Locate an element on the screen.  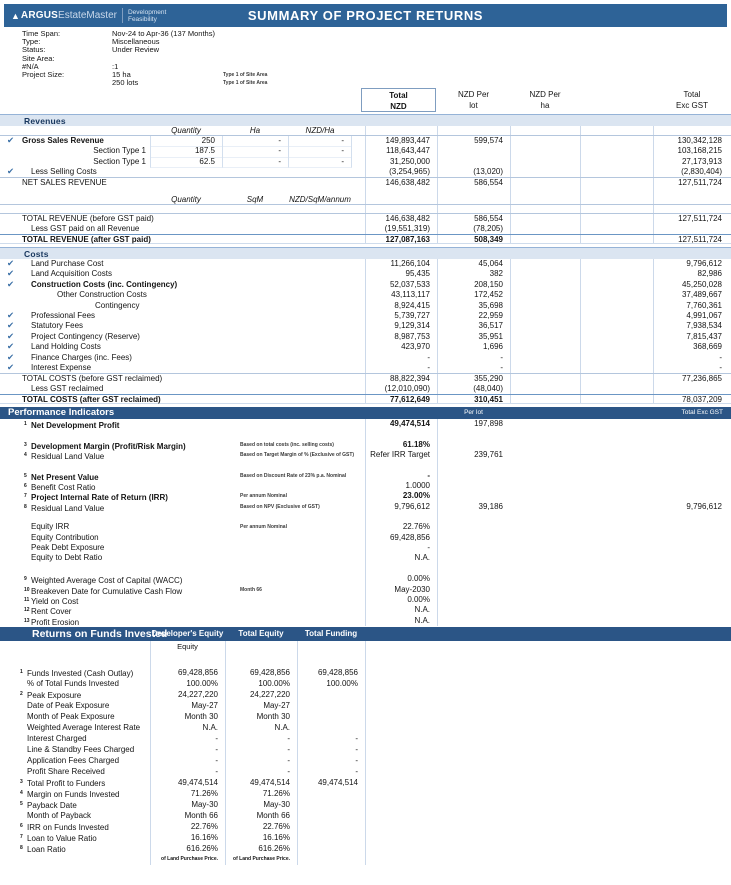
cell-total-nzd: 118,643,447 is located at coordinates (408, 151).